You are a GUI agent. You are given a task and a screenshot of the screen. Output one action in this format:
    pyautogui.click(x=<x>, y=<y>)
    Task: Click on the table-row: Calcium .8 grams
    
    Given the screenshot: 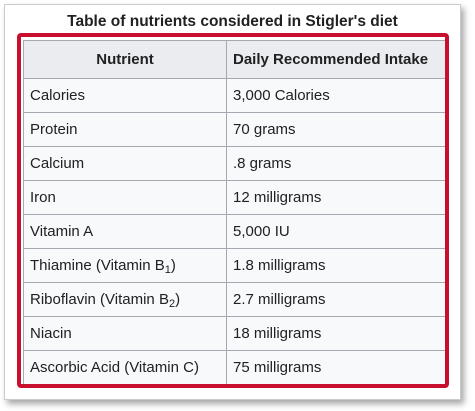 What is the action you would take?
    pyautogui.click(x=234, y=163)
    